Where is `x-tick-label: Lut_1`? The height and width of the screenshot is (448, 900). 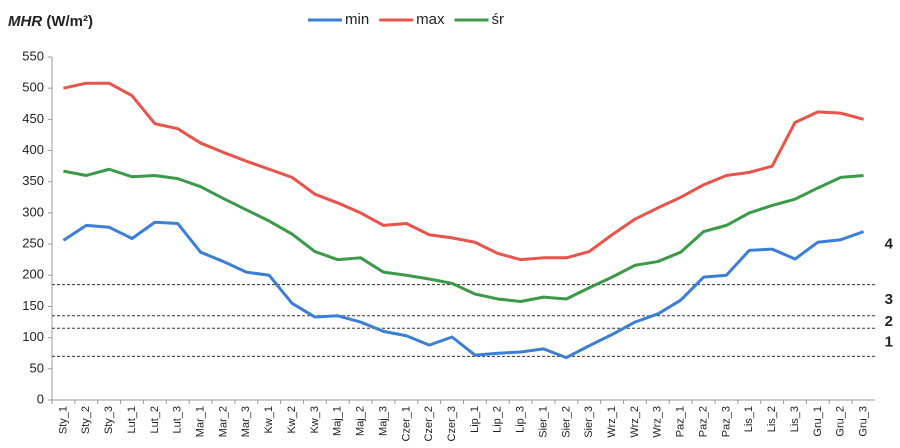 x-tick-label: Lut_1 is located at coordinates (132, 420).